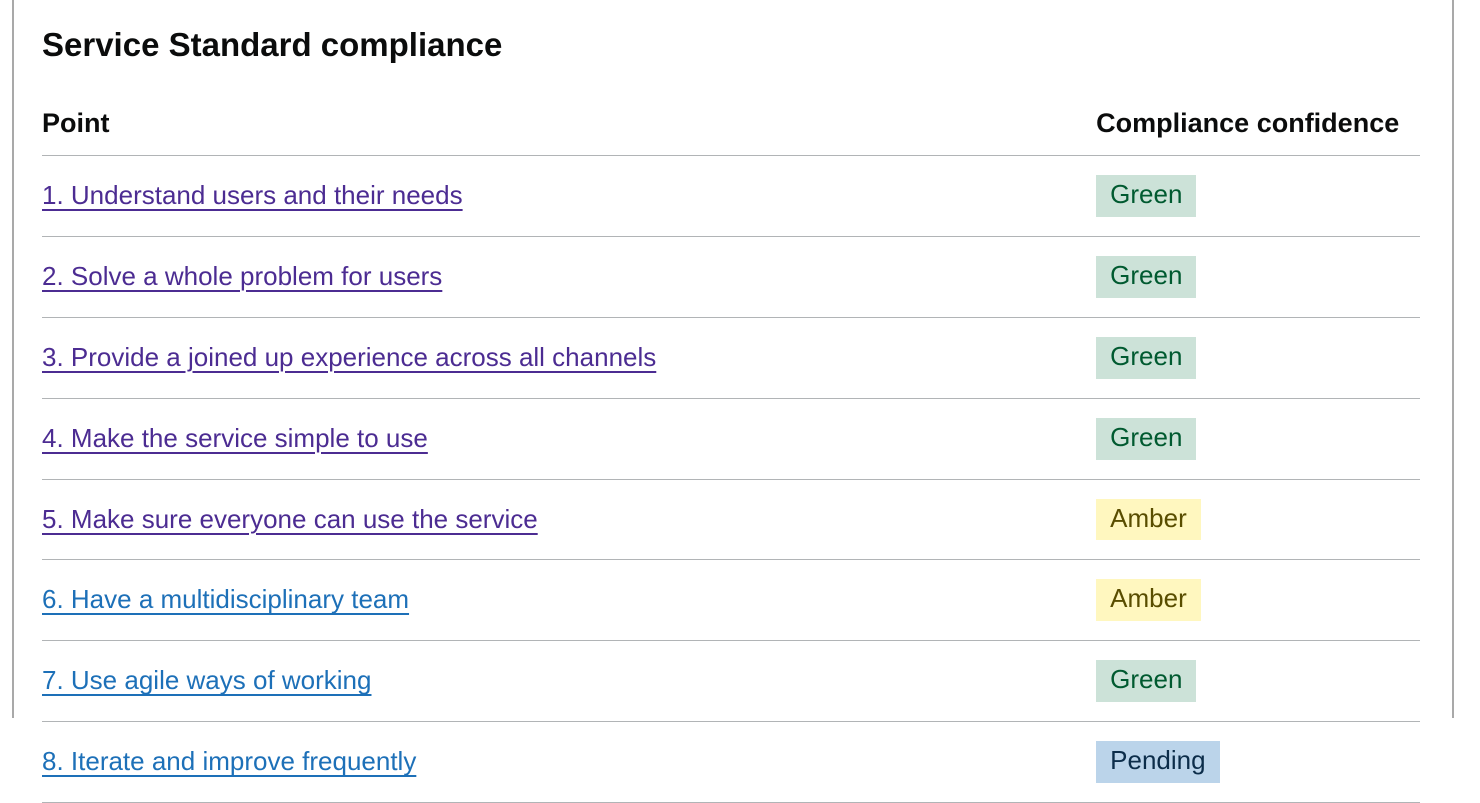 The height and width of the screenshot is (803, 1480). I want to click on point-cell: 1. Understand users and their needs, so click(569, 196).